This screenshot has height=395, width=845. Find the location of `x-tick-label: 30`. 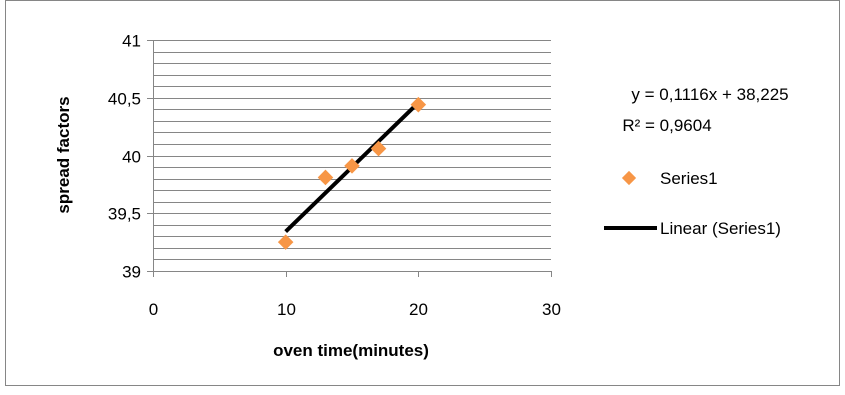

x-tick-label: 30 is located at coordinates (551, 309).